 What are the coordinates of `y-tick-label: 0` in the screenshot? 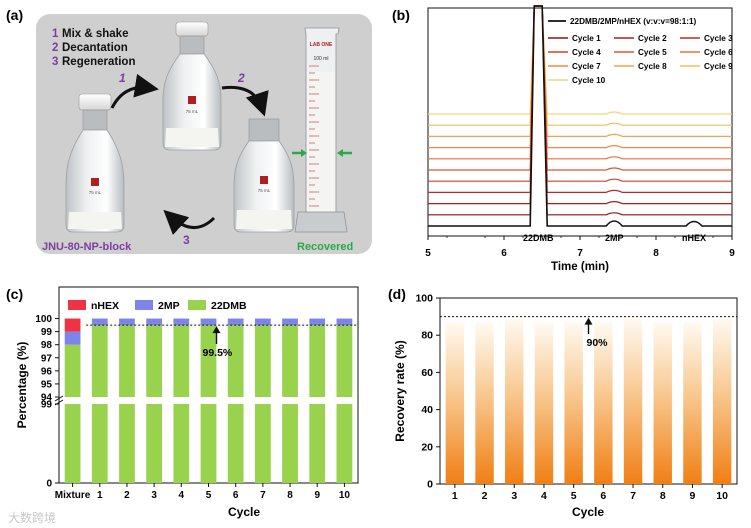 It's located at (49, 484).